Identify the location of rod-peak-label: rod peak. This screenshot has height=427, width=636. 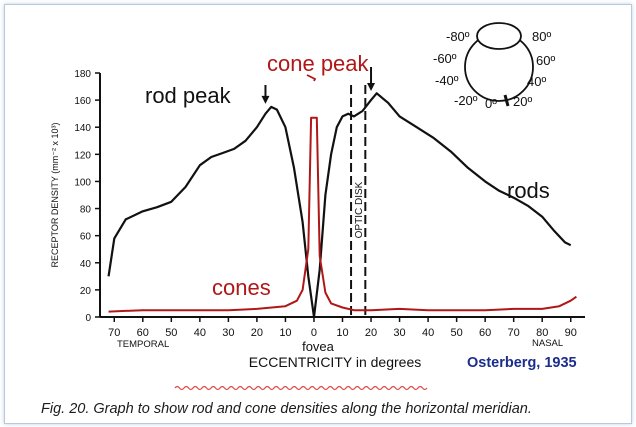
(188, 95).